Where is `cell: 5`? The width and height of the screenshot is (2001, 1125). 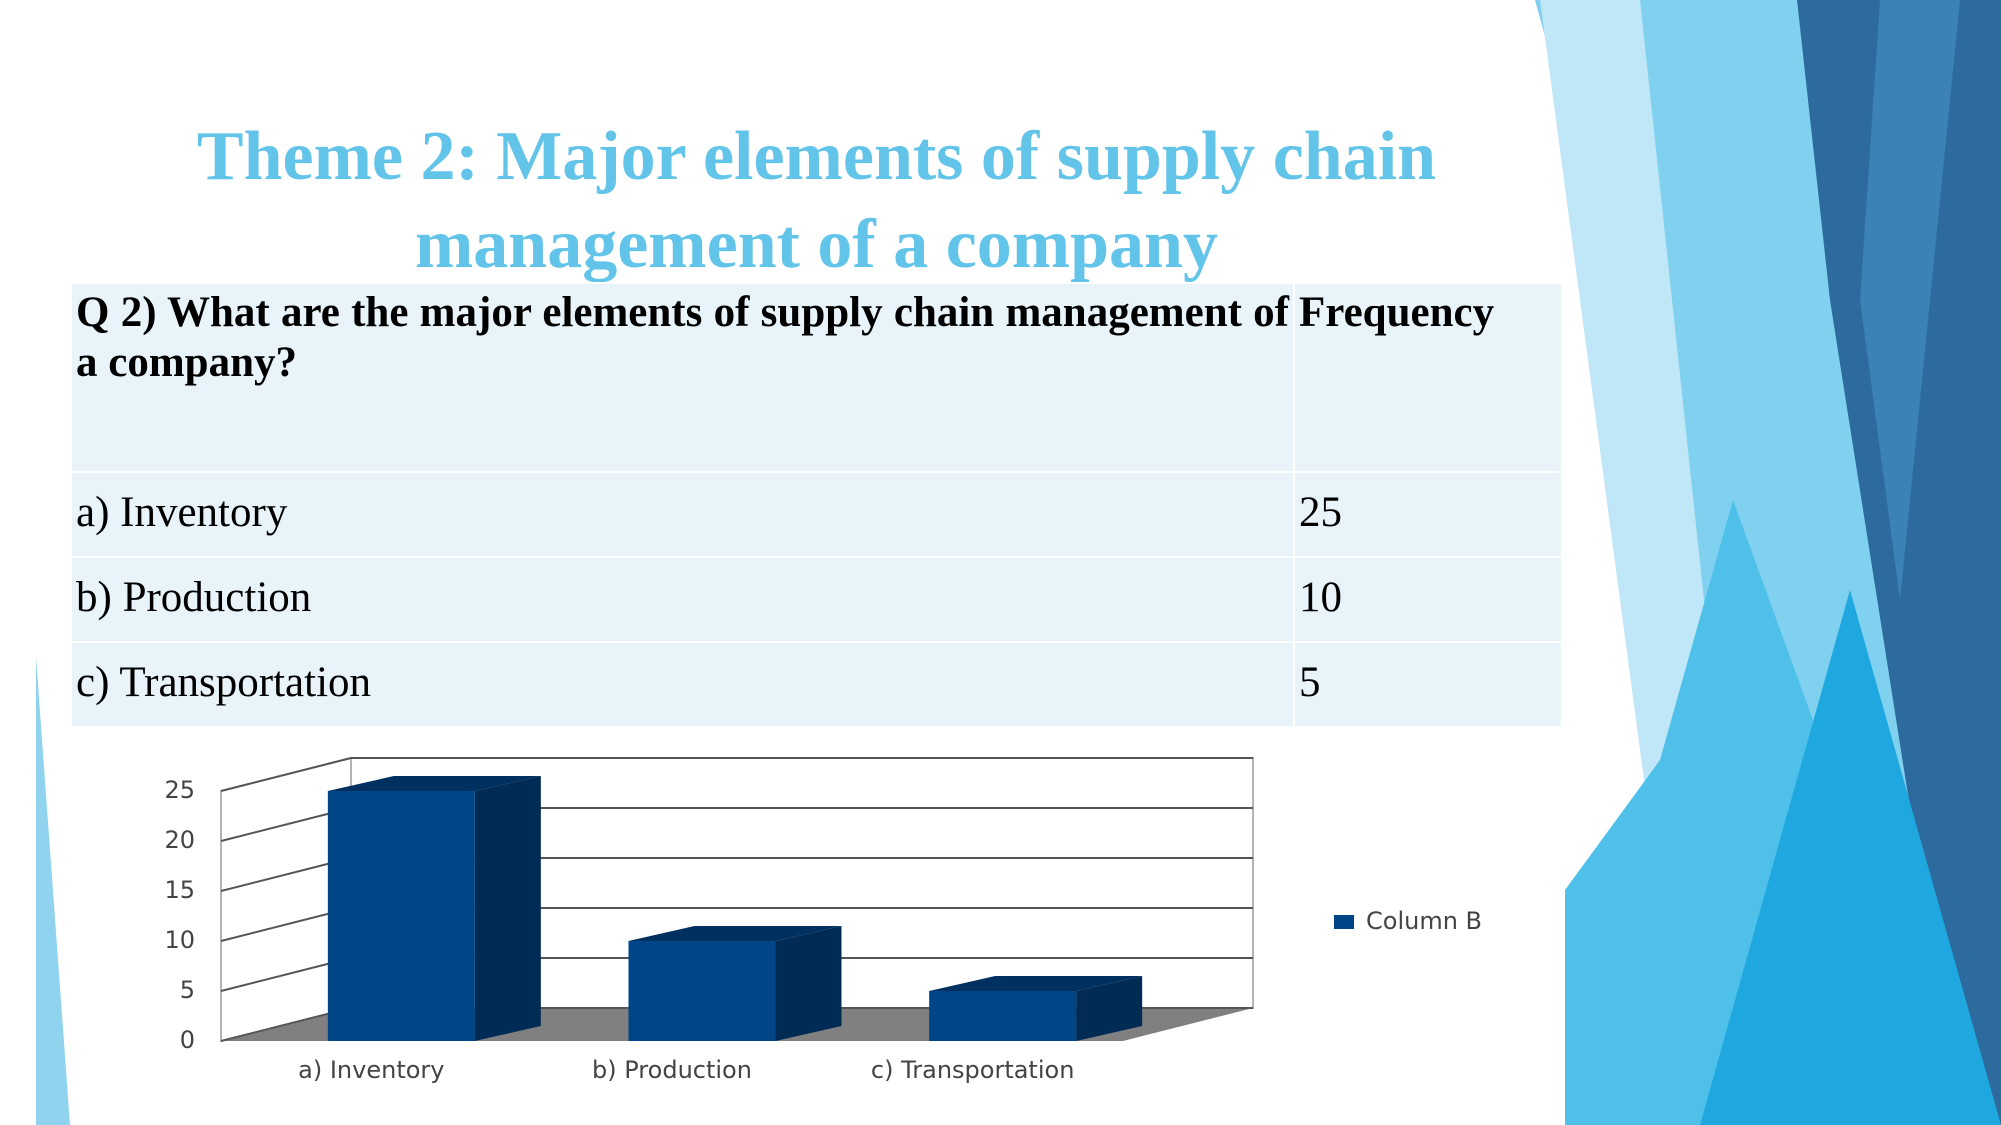
cell: 5 is located at coordinates (1428, 684).